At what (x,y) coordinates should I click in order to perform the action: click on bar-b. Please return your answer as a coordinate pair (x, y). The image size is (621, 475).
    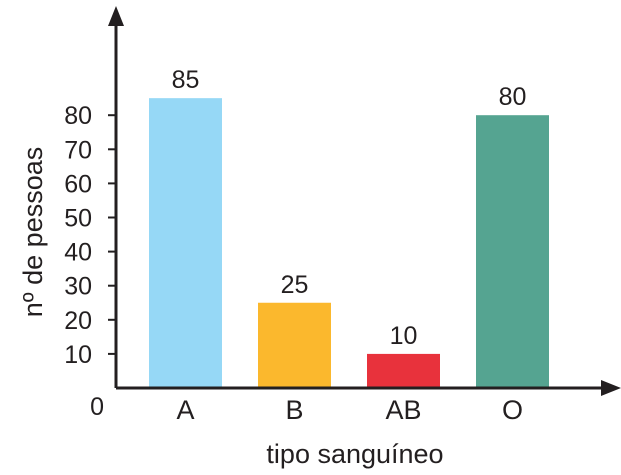
    Looking at the image, I should click on (294, 345).